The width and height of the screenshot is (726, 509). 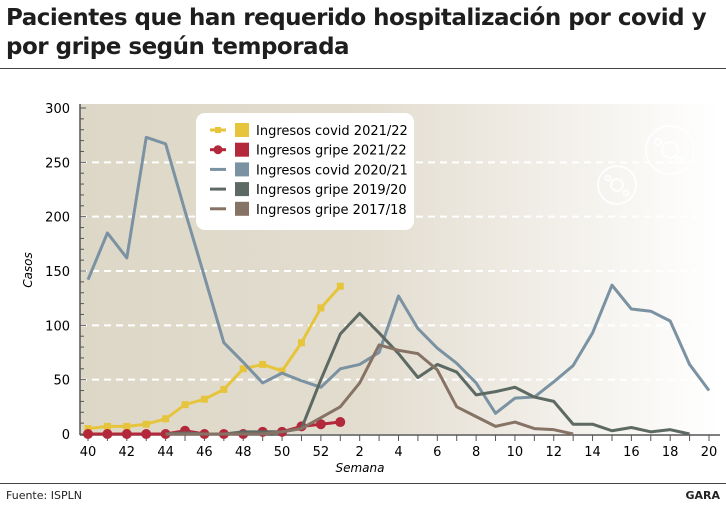 I want to click on legend-label: Ingresos covid 2020/21, so click(x=332, y=170).